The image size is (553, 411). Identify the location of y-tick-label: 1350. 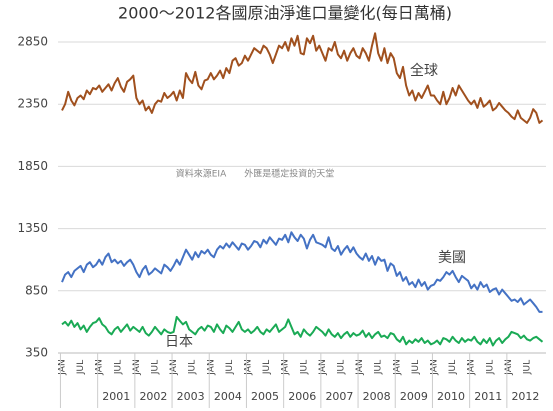
(32, 228).